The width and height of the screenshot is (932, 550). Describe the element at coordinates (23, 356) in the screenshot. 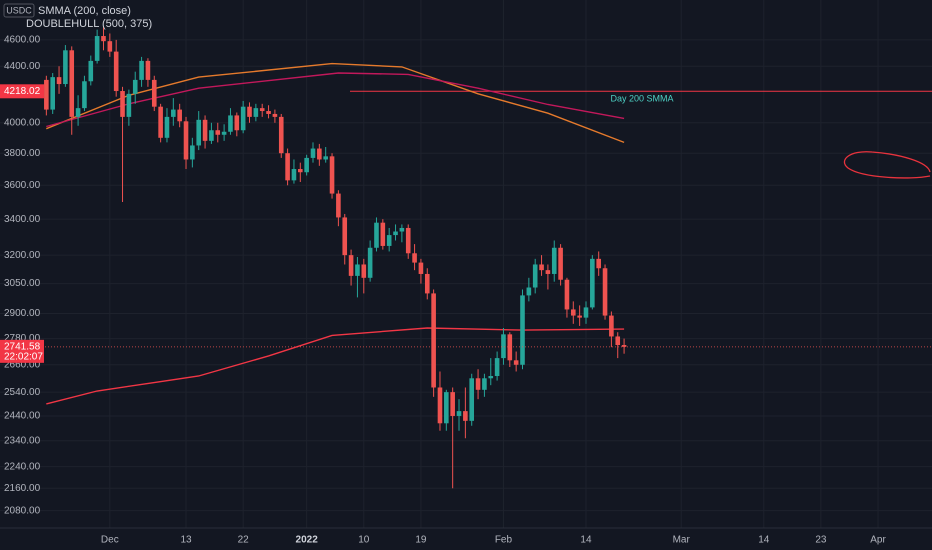

I see `countdown: 22:02:07` at that location.